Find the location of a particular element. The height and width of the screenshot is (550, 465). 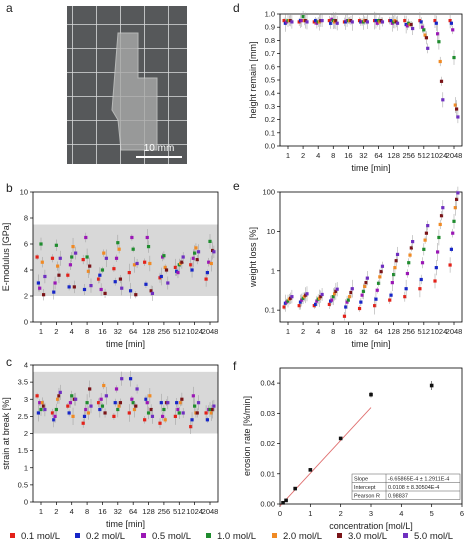

legend-item-5.0: 5.0 mol/L is located at coordinates (428, 536).